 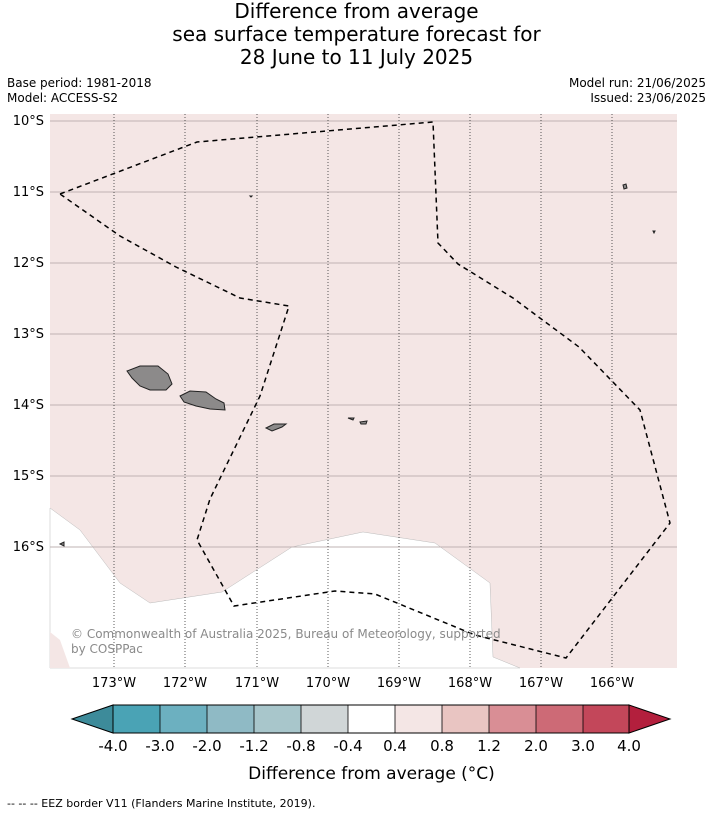 I want to click on neutral-corner-bottom-left, so click(x=60, y=650).